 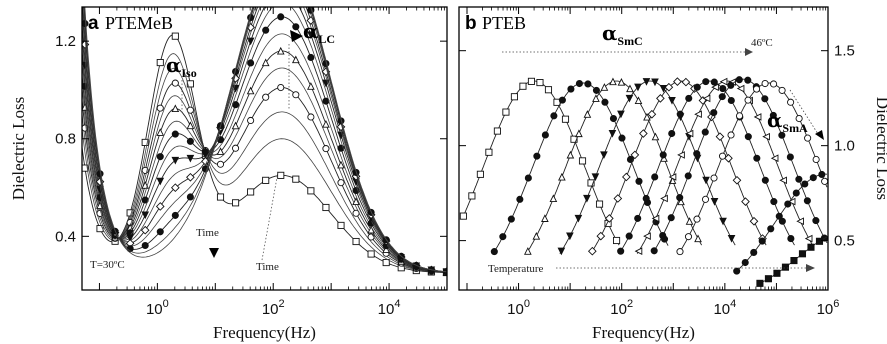 What do you see at coordinates (844, 51) in the screenshot?
I see `y-tick-label-3: 1.5` at bounding box center [844, 51].